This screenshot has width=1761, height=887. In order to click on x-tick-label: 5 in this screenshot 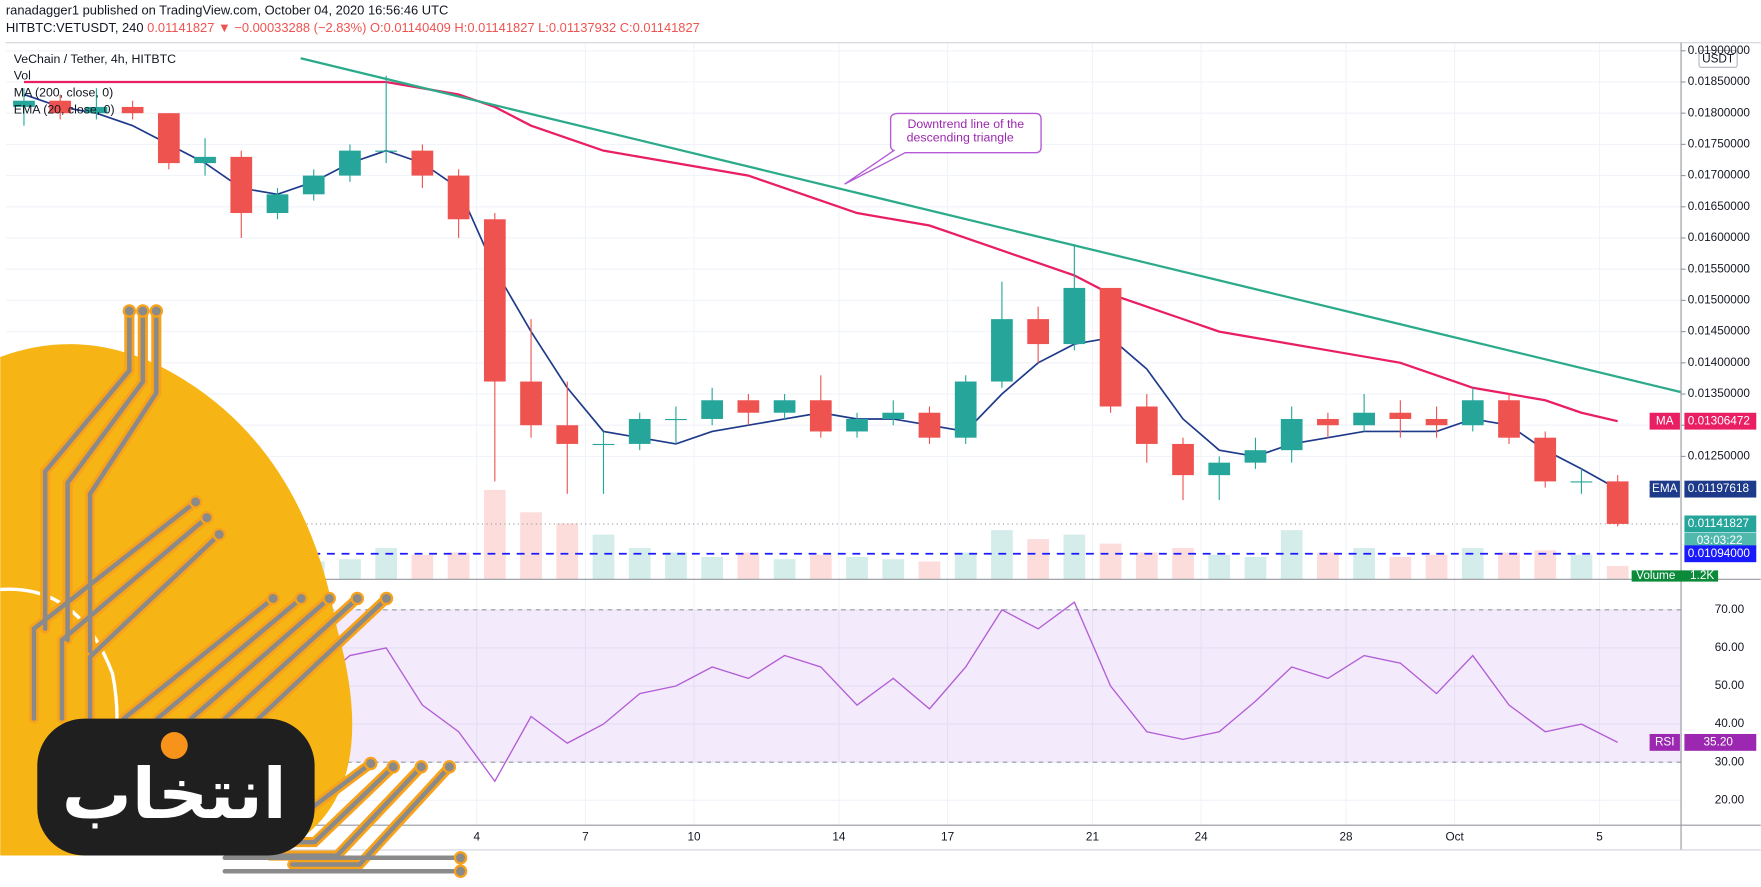, I will do `click(1599, 837)`.